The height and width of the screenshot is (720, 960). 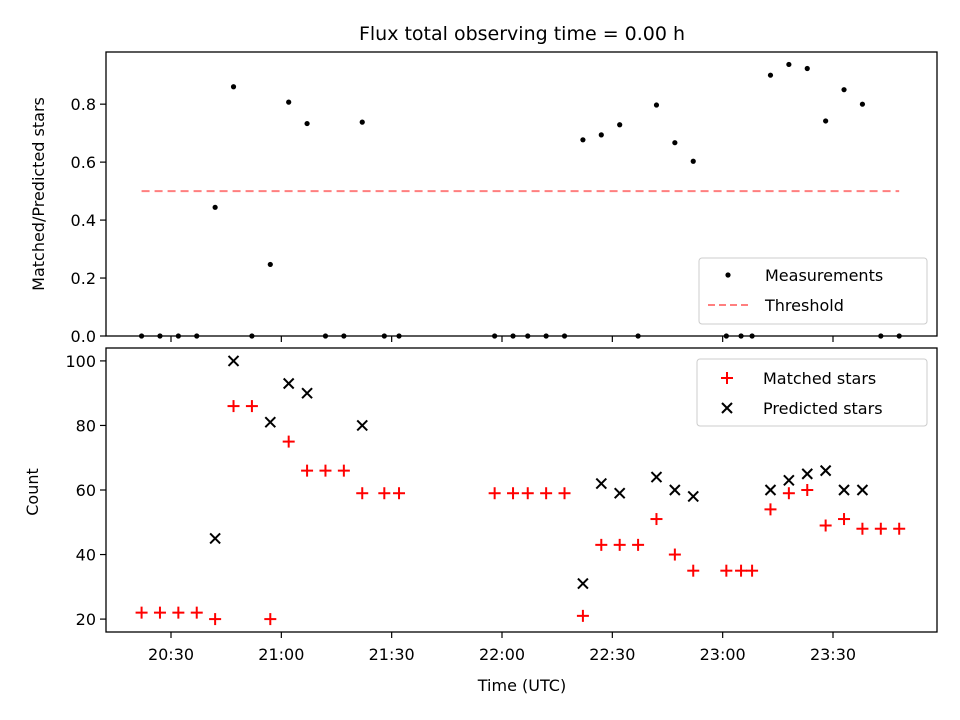 I want to click on legend-matched-marker, so click(x=727, y=378).